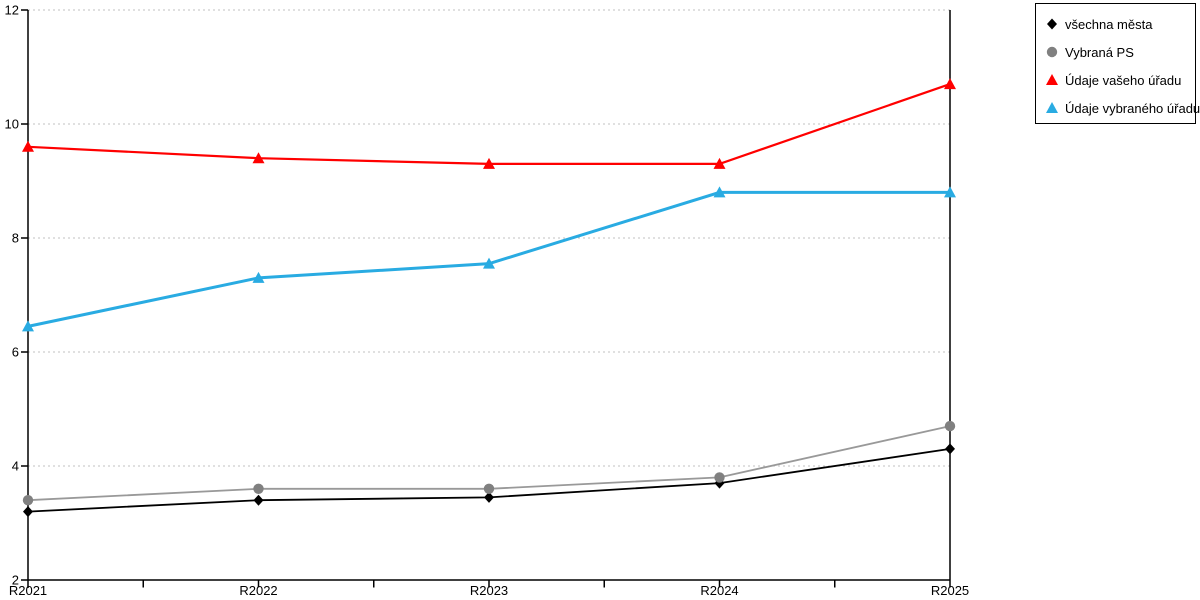  I want to click on x-tick-label: R2023, so click(489, 590).